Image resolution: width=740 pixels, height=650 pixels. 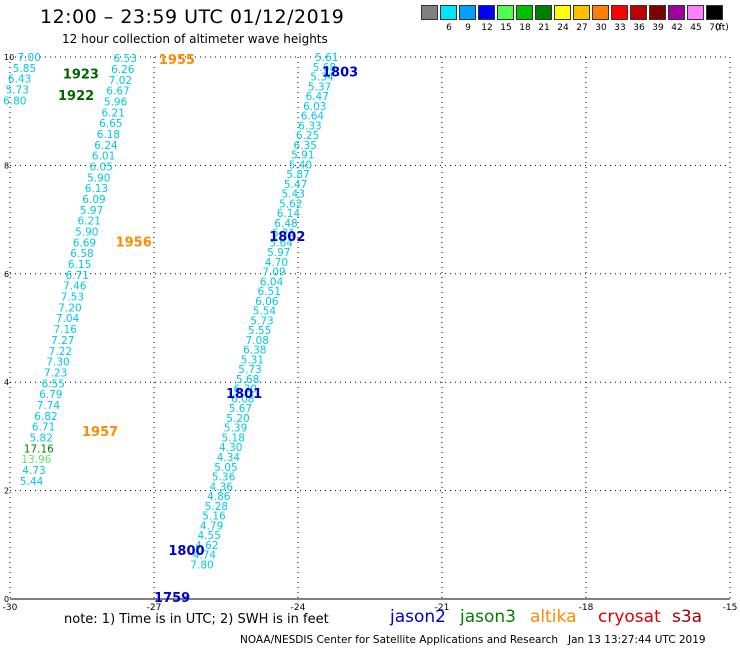 I want to click on wave-height-point: 5.34, so click(x=322, y=78).